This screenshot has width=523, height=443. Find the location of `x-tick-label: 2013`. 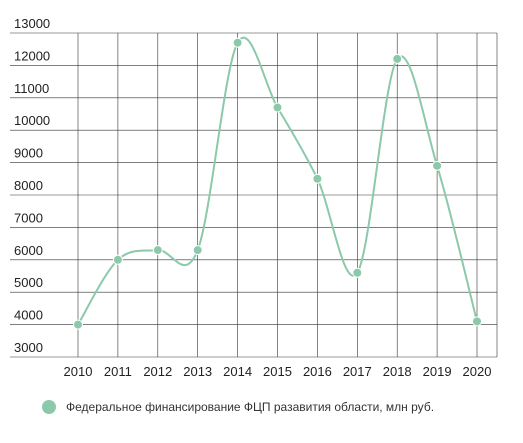

x-tick-label: 2013 is located at coordinates (197, 371).